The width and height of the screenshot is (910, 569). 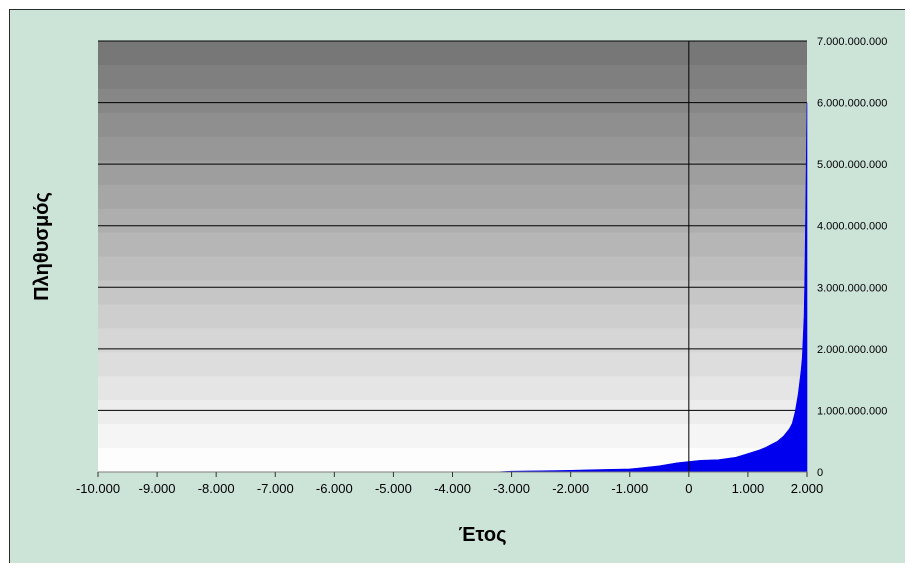 What do you see at coordinates (482, 535) in the screenshot?
I see `x-axis-title: Έτος` at bounding box center [482, 535].